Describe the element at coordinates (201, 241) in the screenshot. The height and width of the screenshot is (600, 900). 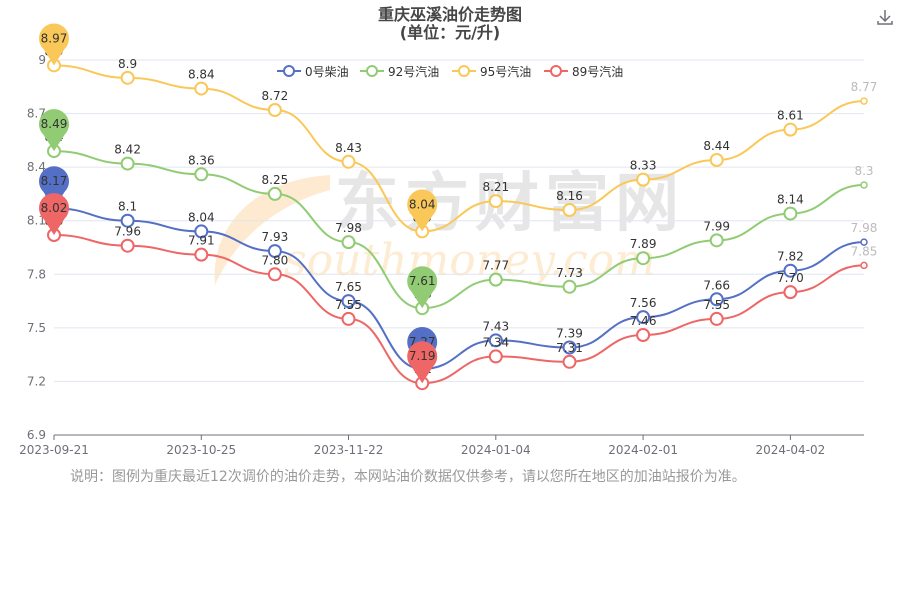
I see `data-label: 7.91` at that location.